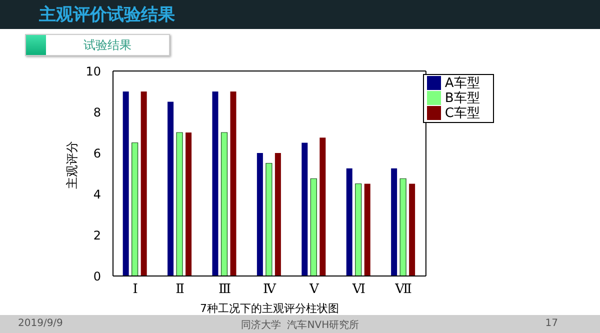  What do you see at coordinates (93, 71) in the screenshot?
I see `y-tick-label: 10` at bounding box center [93, 71].